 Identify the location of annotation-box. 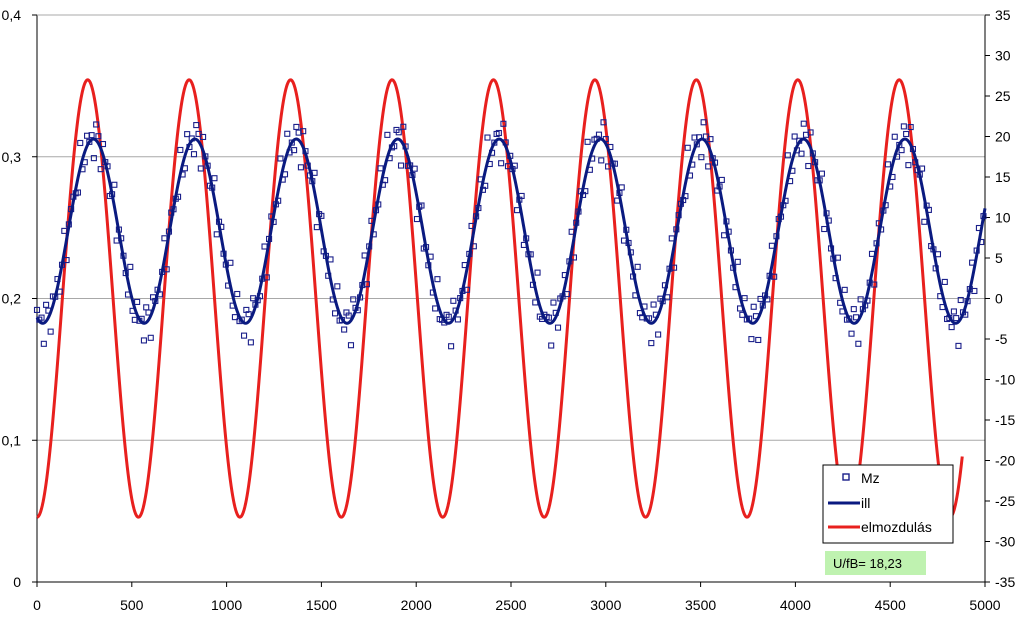
(875, 563).